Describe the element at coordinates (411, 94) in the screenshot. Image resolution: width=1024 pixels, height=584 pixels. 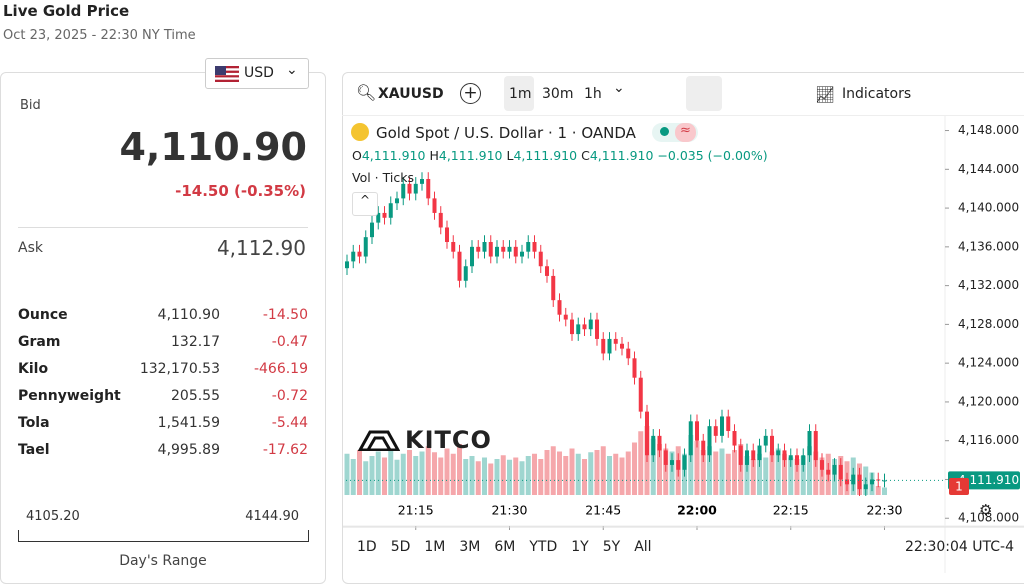
I see `symbol: XAUUSD` at that location.